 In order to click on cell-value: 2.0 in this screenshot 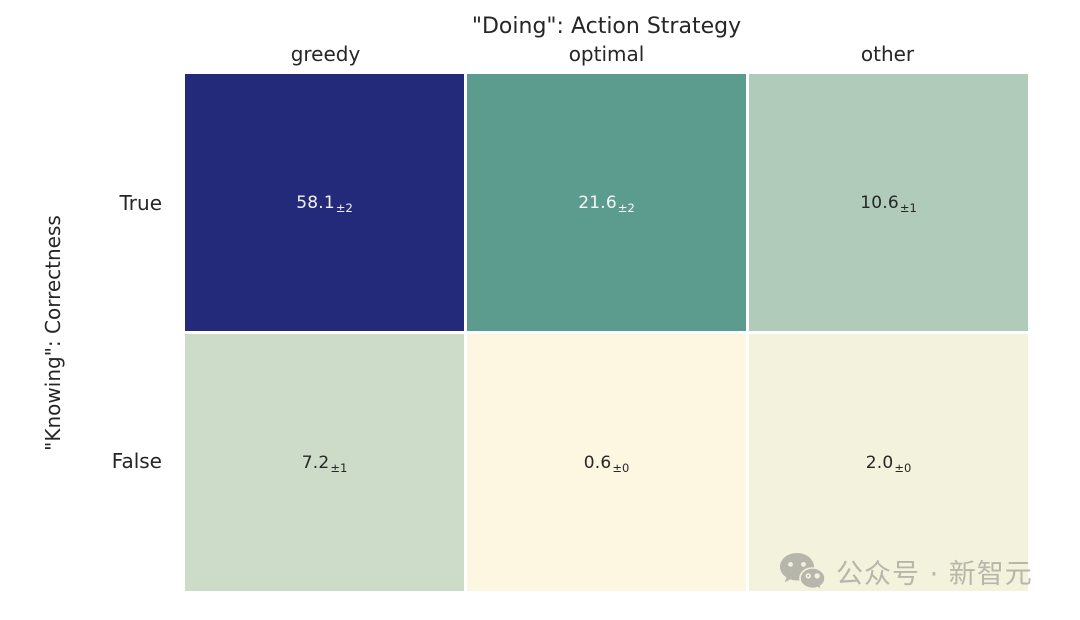, I will do `click(879, 462)`.